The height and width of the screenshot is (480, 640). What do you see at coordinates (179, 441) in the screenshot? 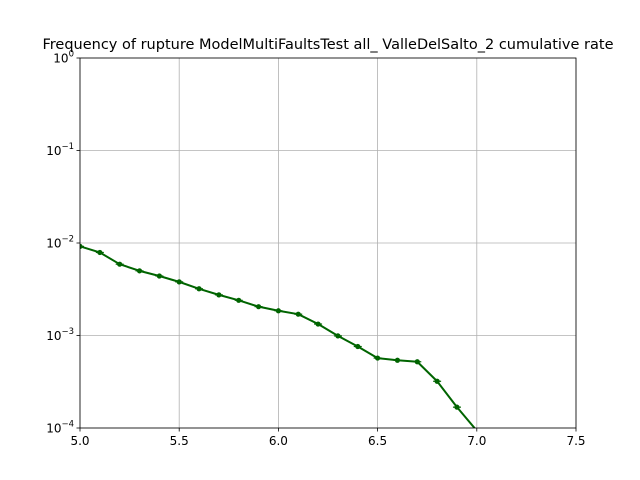
I see `x-tick-label: 5.5` at bounding box center [179, 441].